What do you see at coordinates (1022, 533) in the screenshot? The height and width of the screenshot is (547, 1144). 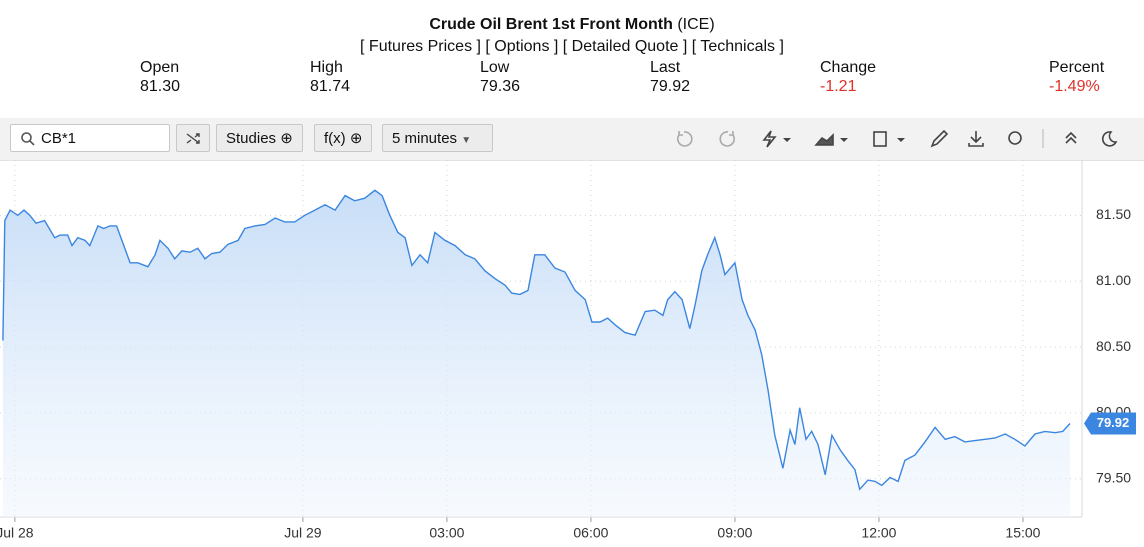 I see `x-tick-label: 15:00` at bounding box center [1022, 533].